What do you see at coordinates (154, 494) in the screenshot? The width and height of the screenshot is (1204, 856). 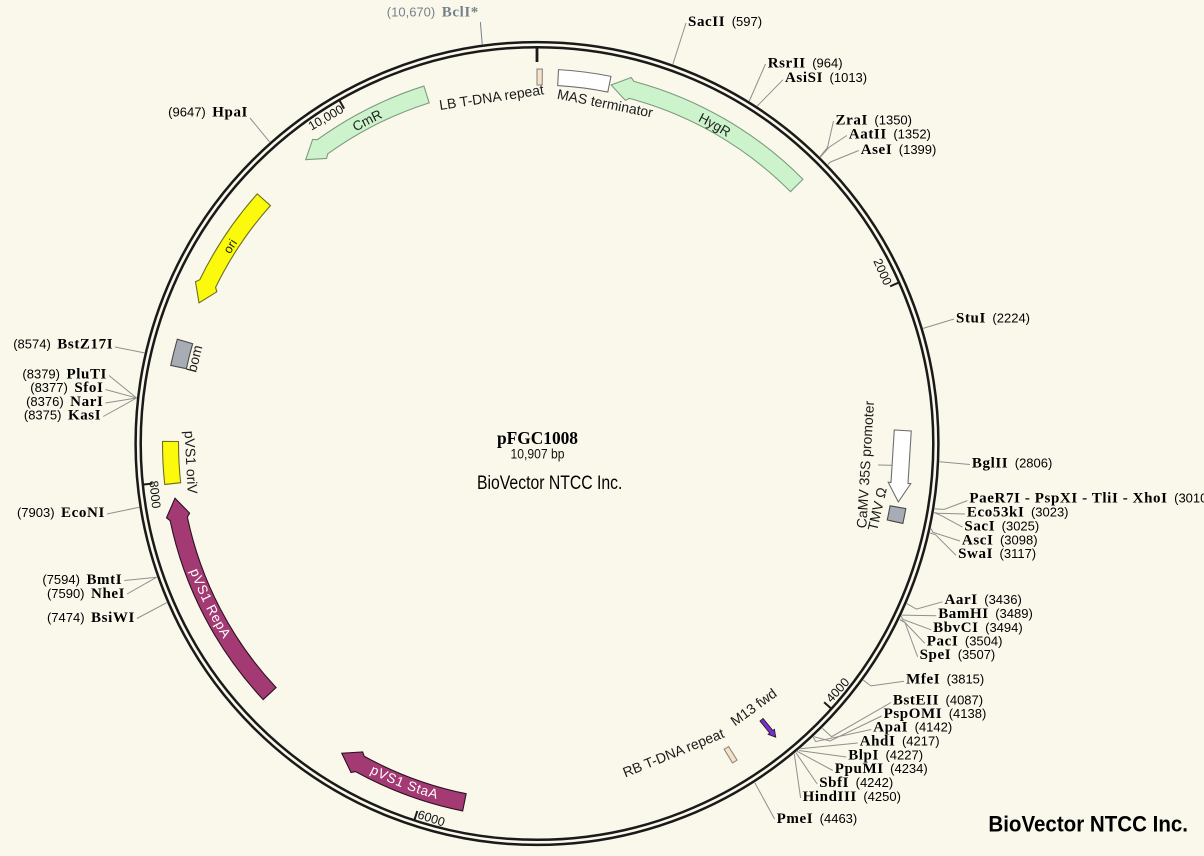 I see `svg-text: 8000` at bounding box center [154, 494].